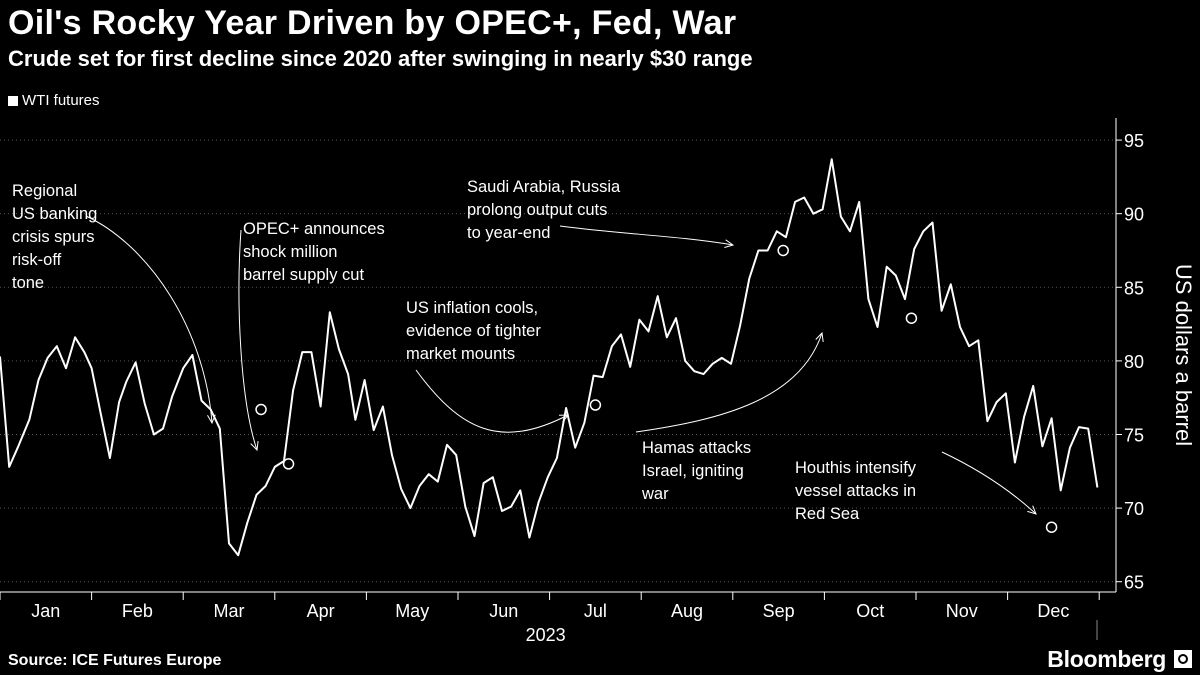 This screenshot has width=1200, height=675. Describe the element at coordinates (13, 100) in the screenshot. I see `legend-swatch` at that location.